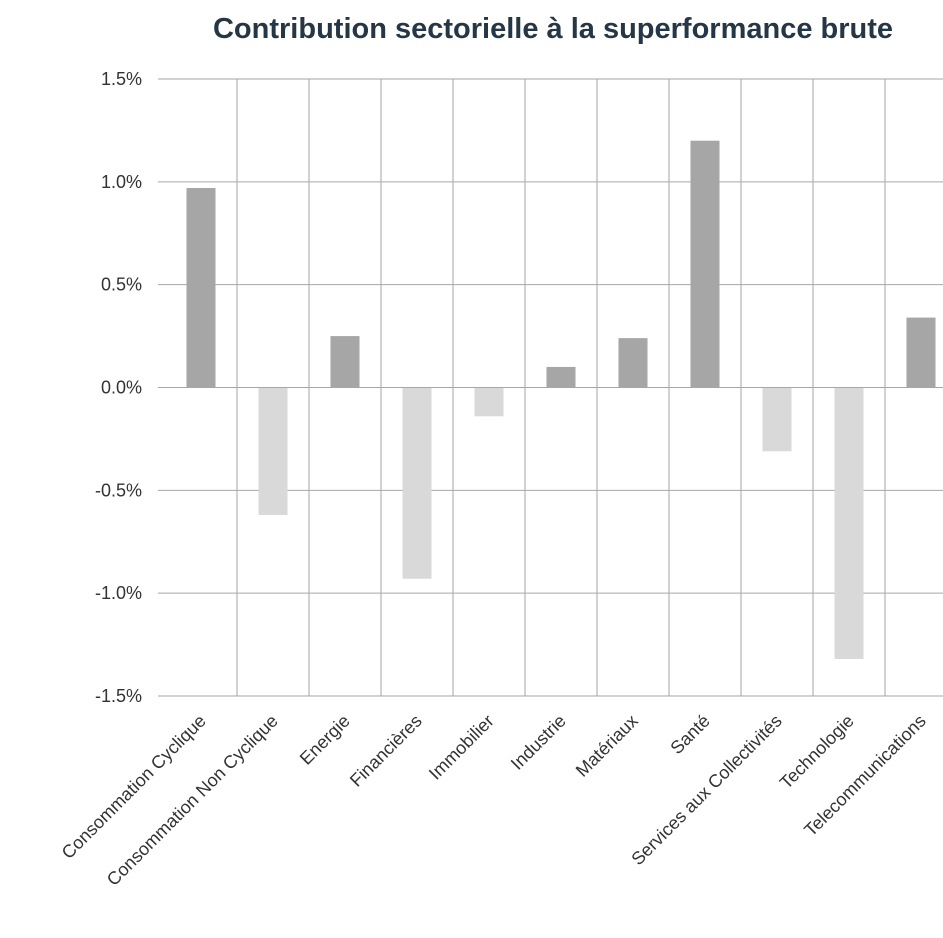  What do you see at coordinates (121, 182) in the screenshot?
I see `y-tick-label: 1.0%` at bounding box center [121, 182].